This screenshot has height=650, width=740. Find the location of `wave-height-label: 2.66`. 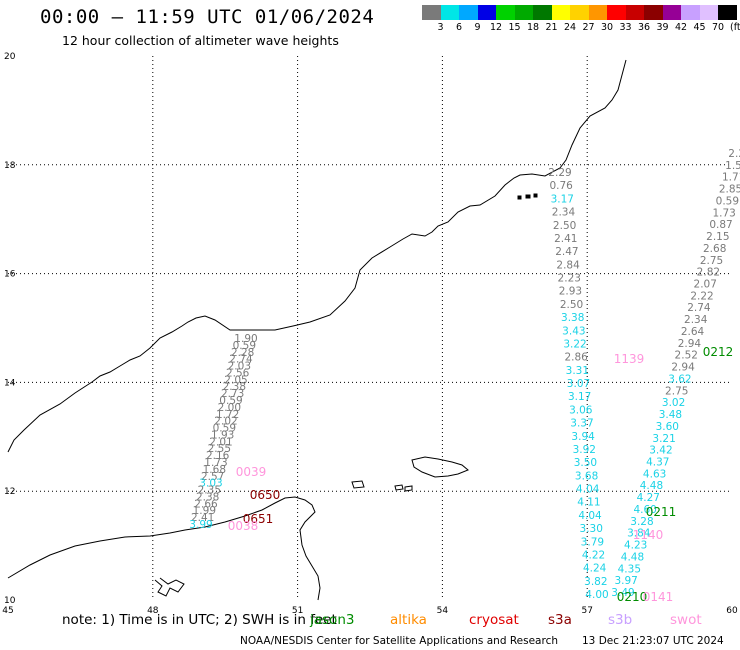

wave-height-label: 2.66 is located at coordinates (206, 504).